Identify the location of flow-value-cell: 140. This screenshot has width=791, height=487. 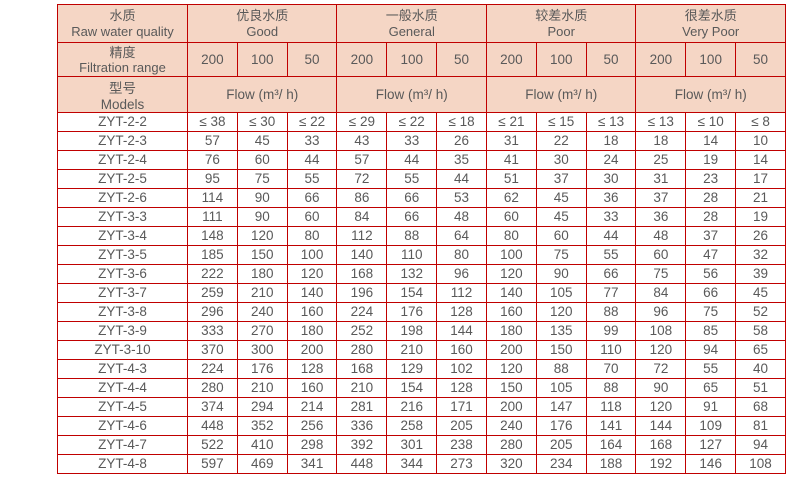
(511, 293).